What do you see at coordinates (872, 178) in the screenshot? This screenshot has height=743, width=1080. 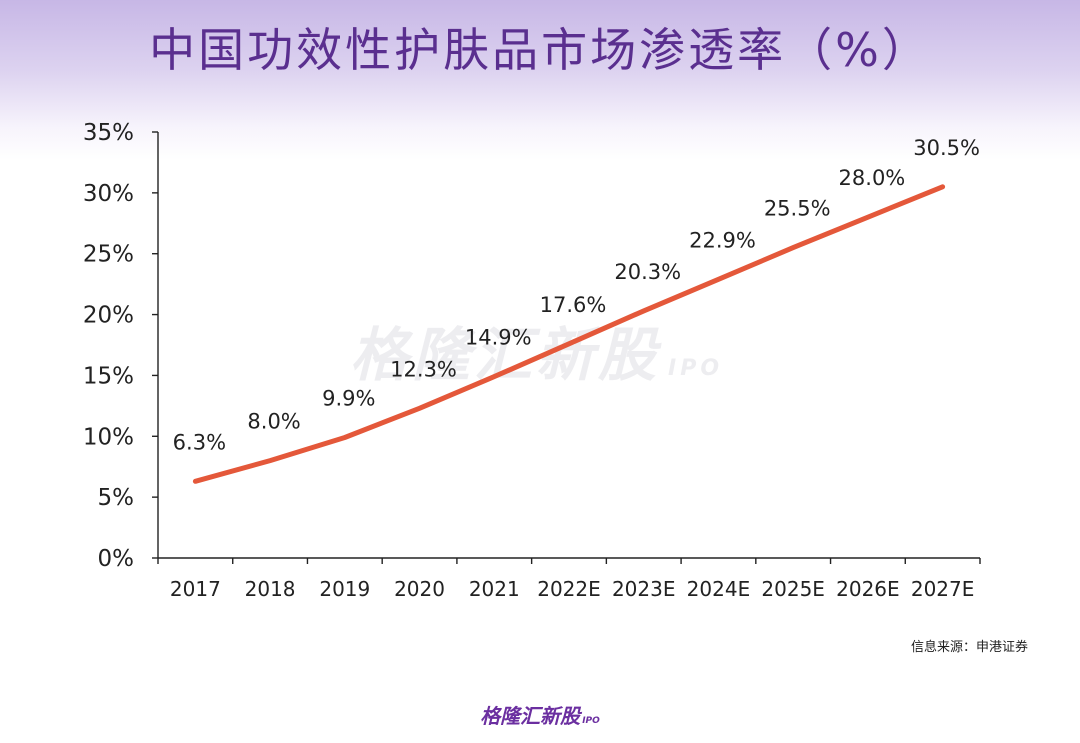 I see `data-label: 28.0%` at bounding box center [872, 178].